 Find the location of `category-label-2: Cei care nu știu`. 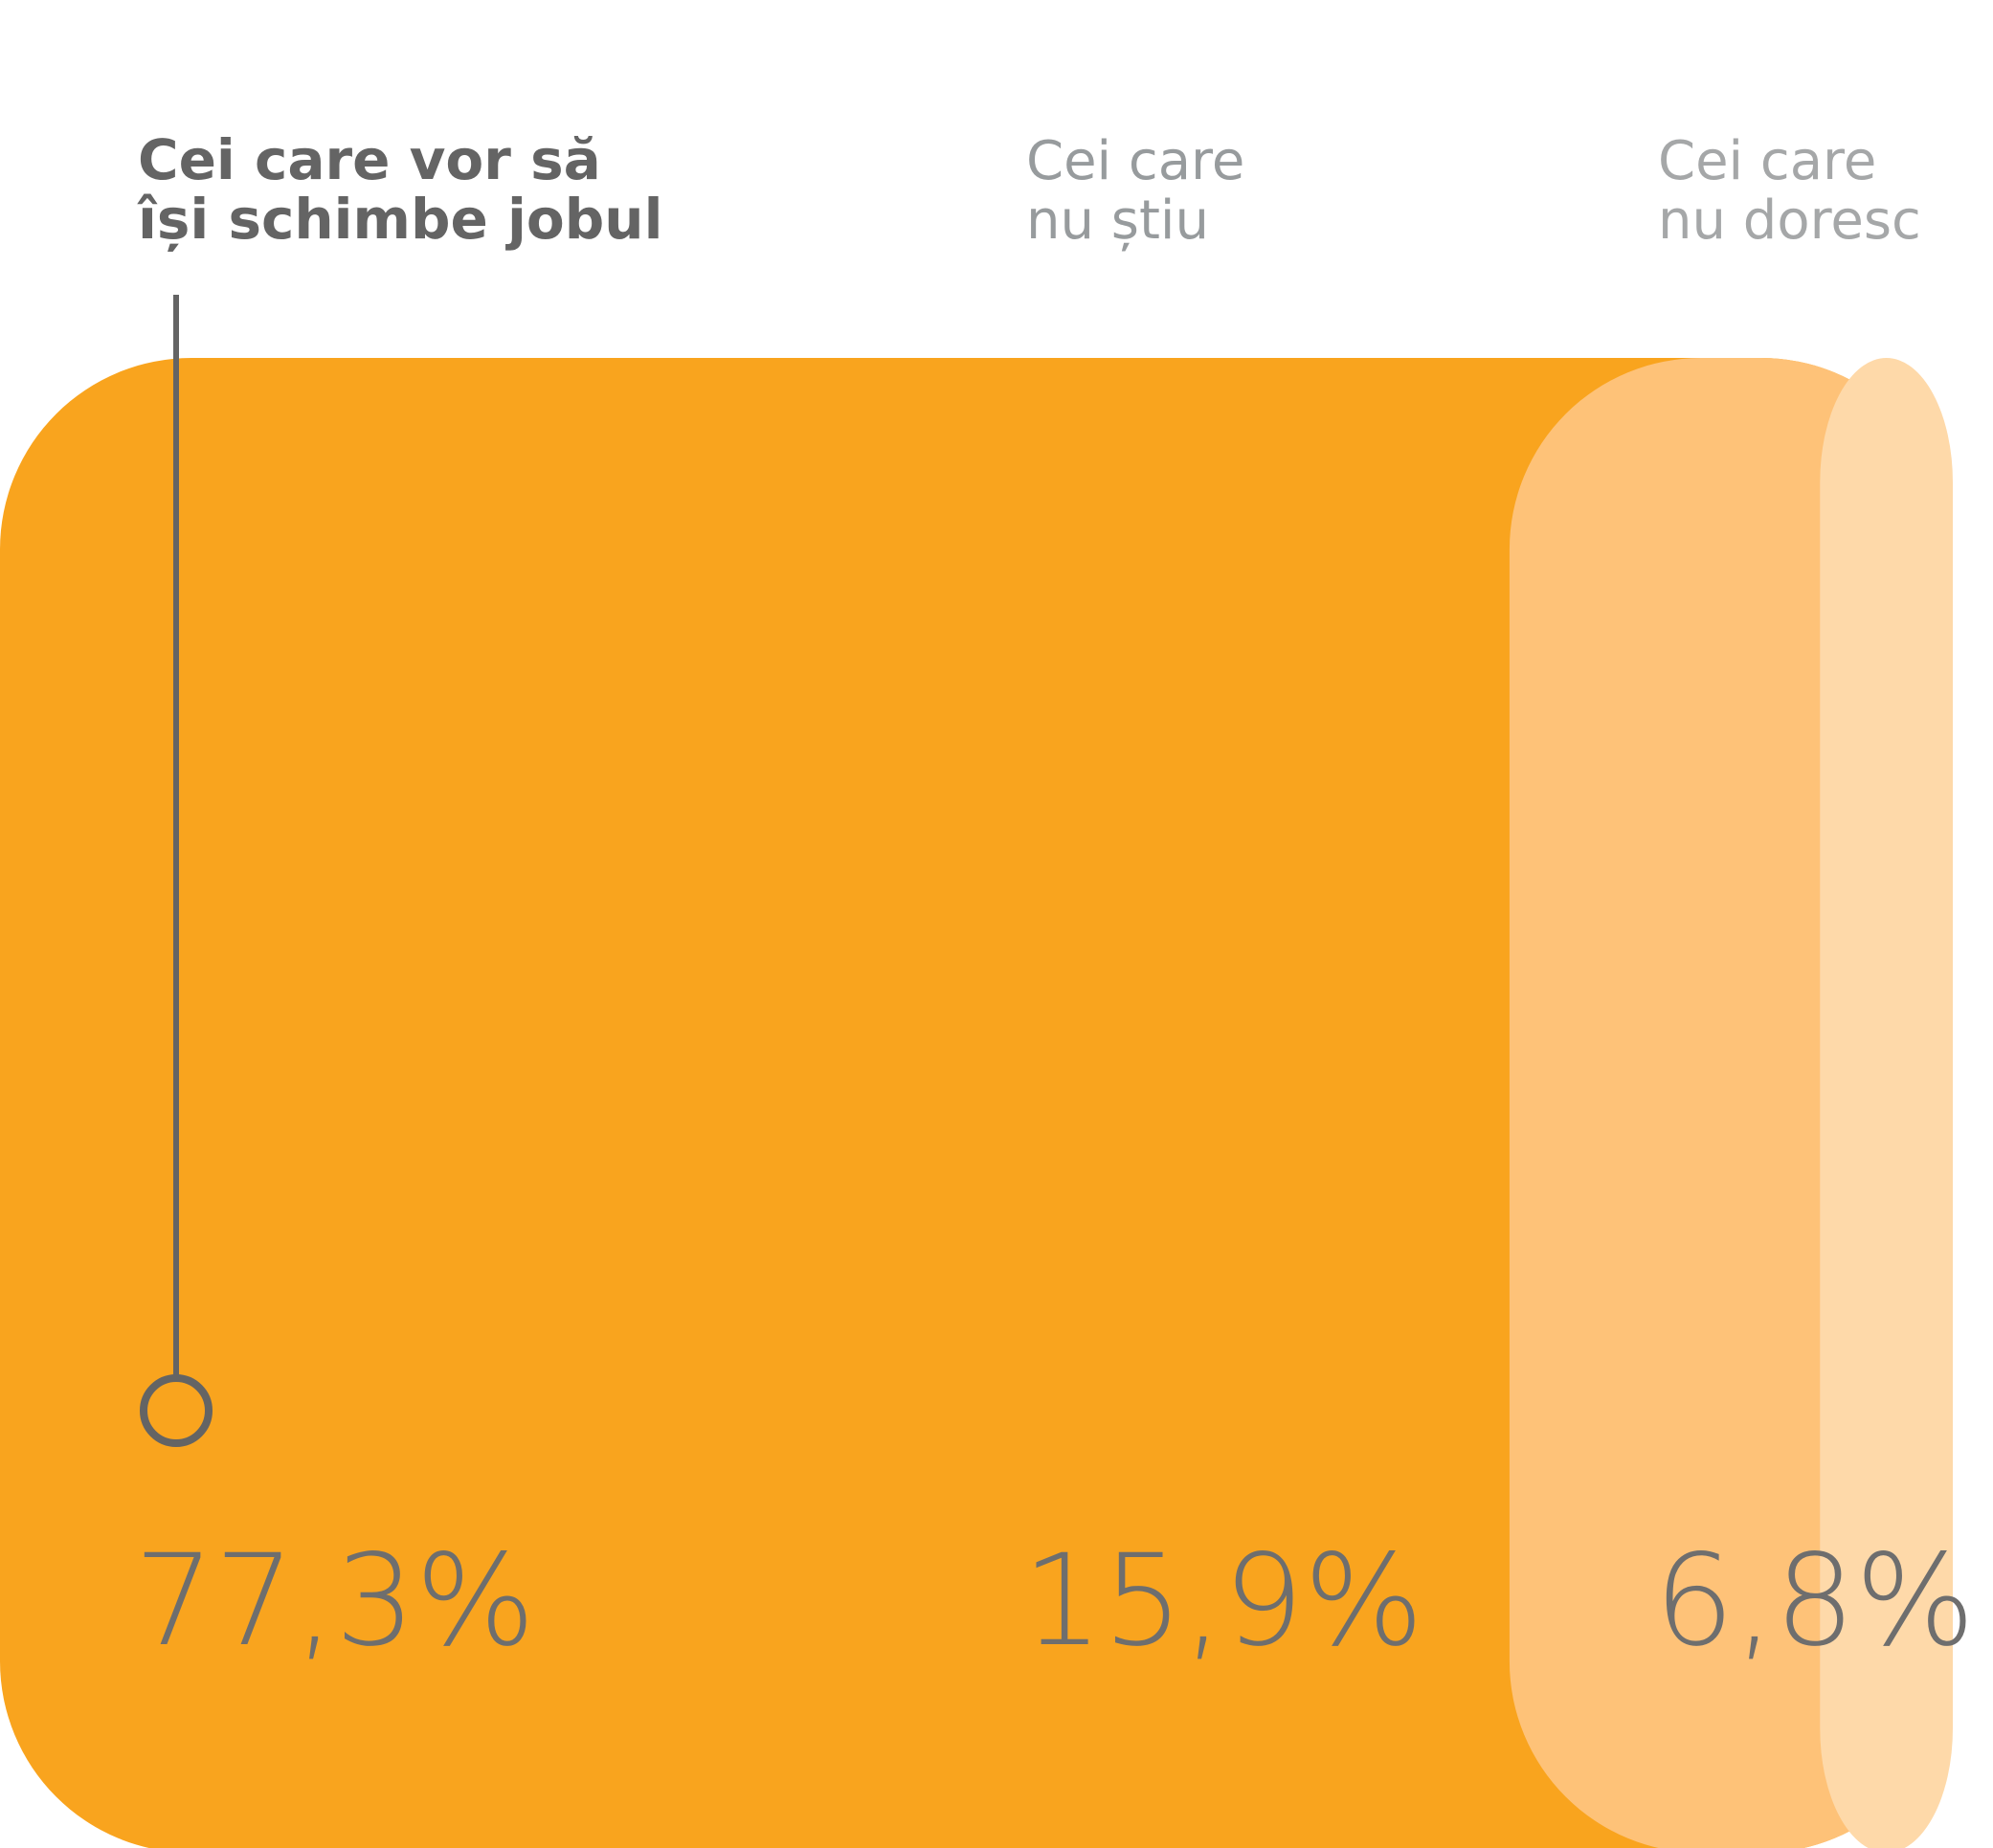

category-label-2: Cei care nu știu is located at coordinates (1135, 191).